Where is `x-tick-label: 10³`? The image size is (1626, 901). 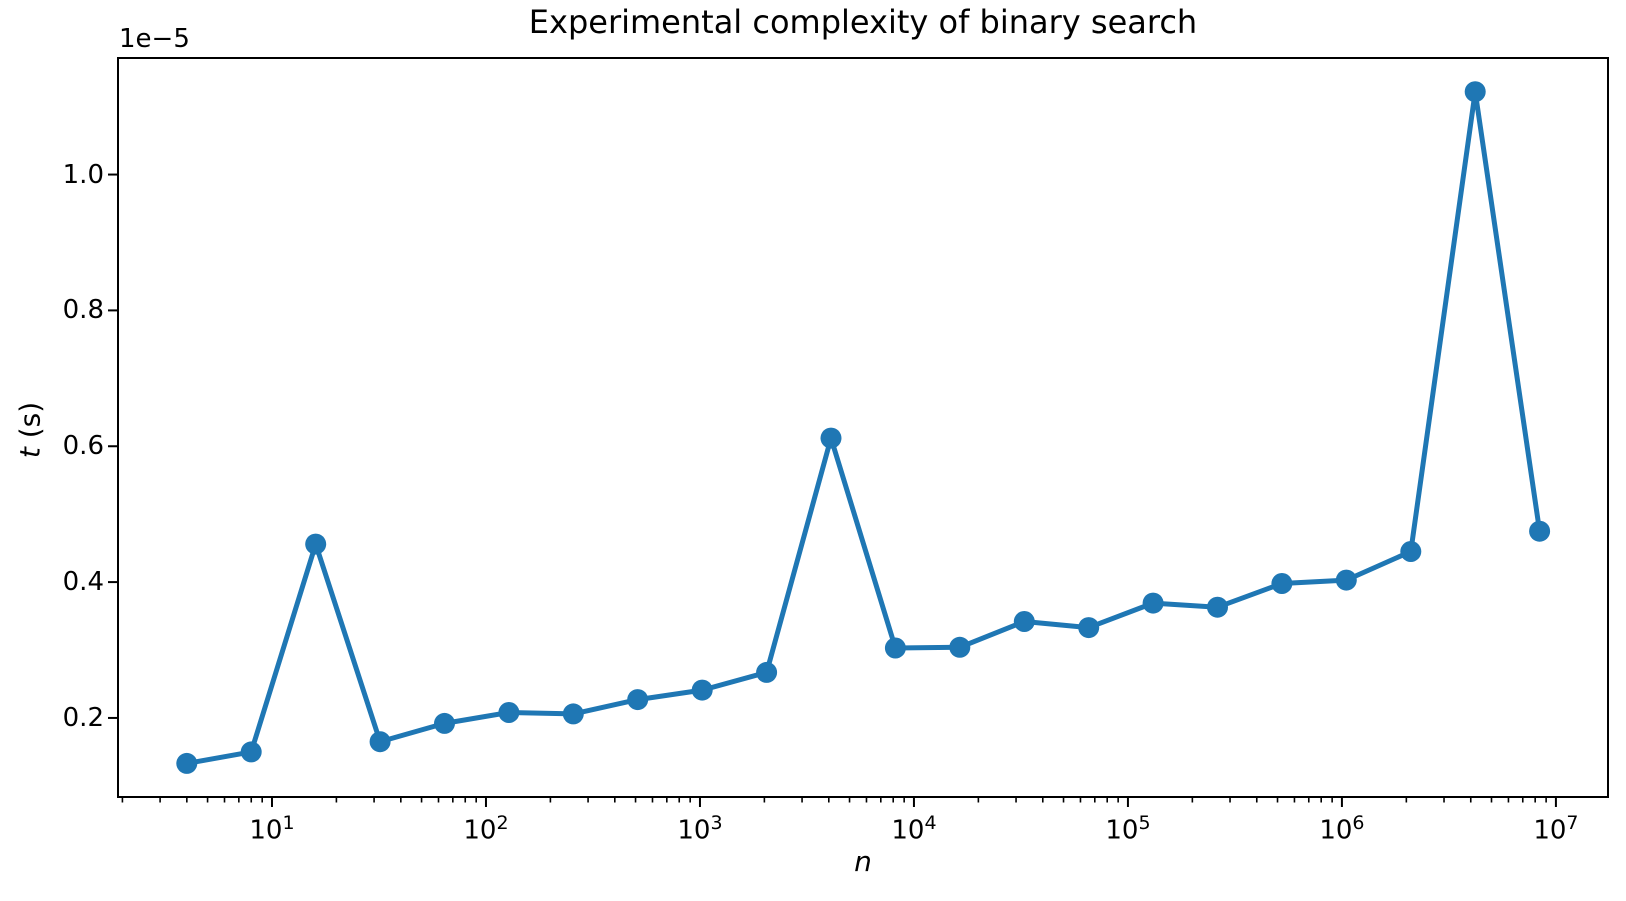 x-tick-label: 10³ is located at coordinates (700, 829).